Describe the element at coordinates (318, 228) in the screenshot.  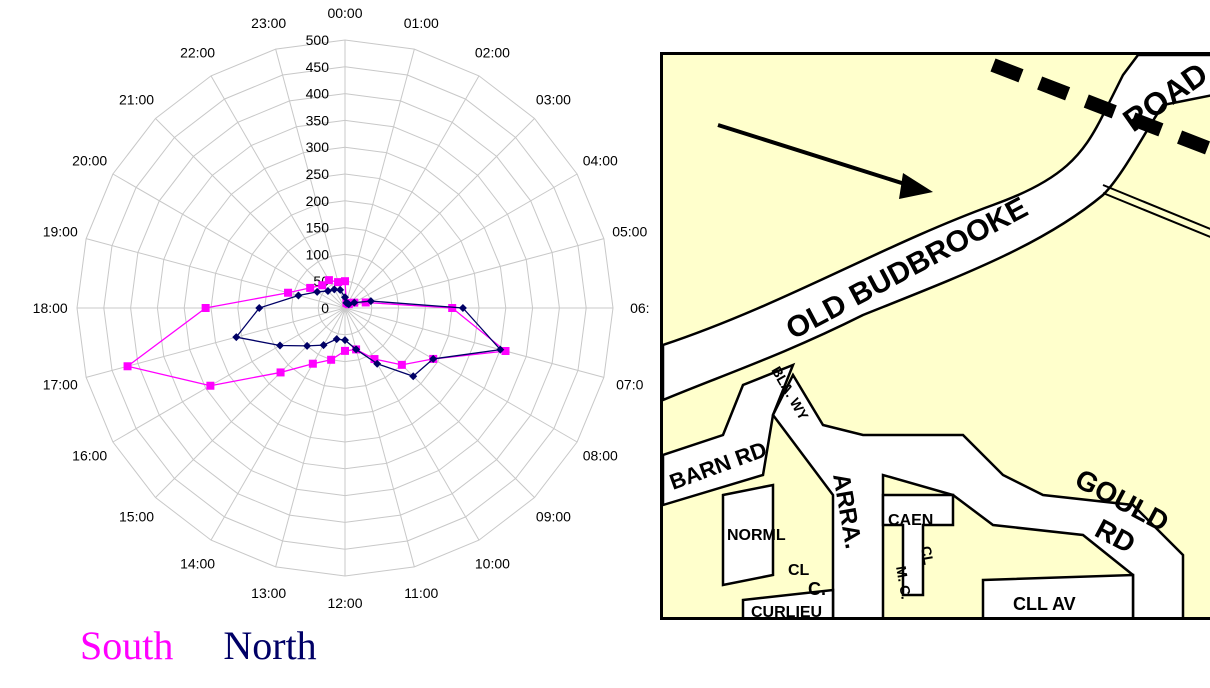
I see `radial-tick-label: 150` at that location.